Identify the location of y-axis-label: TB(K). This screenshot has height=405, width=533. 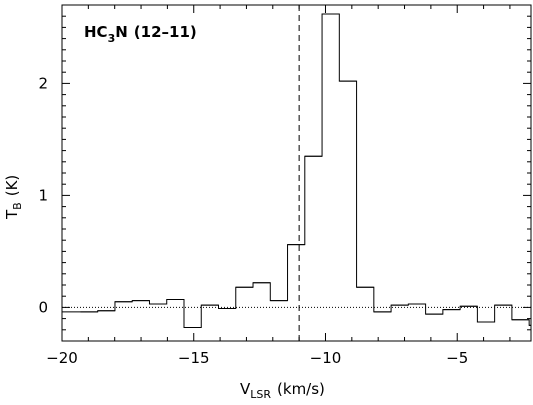
(13, 197).